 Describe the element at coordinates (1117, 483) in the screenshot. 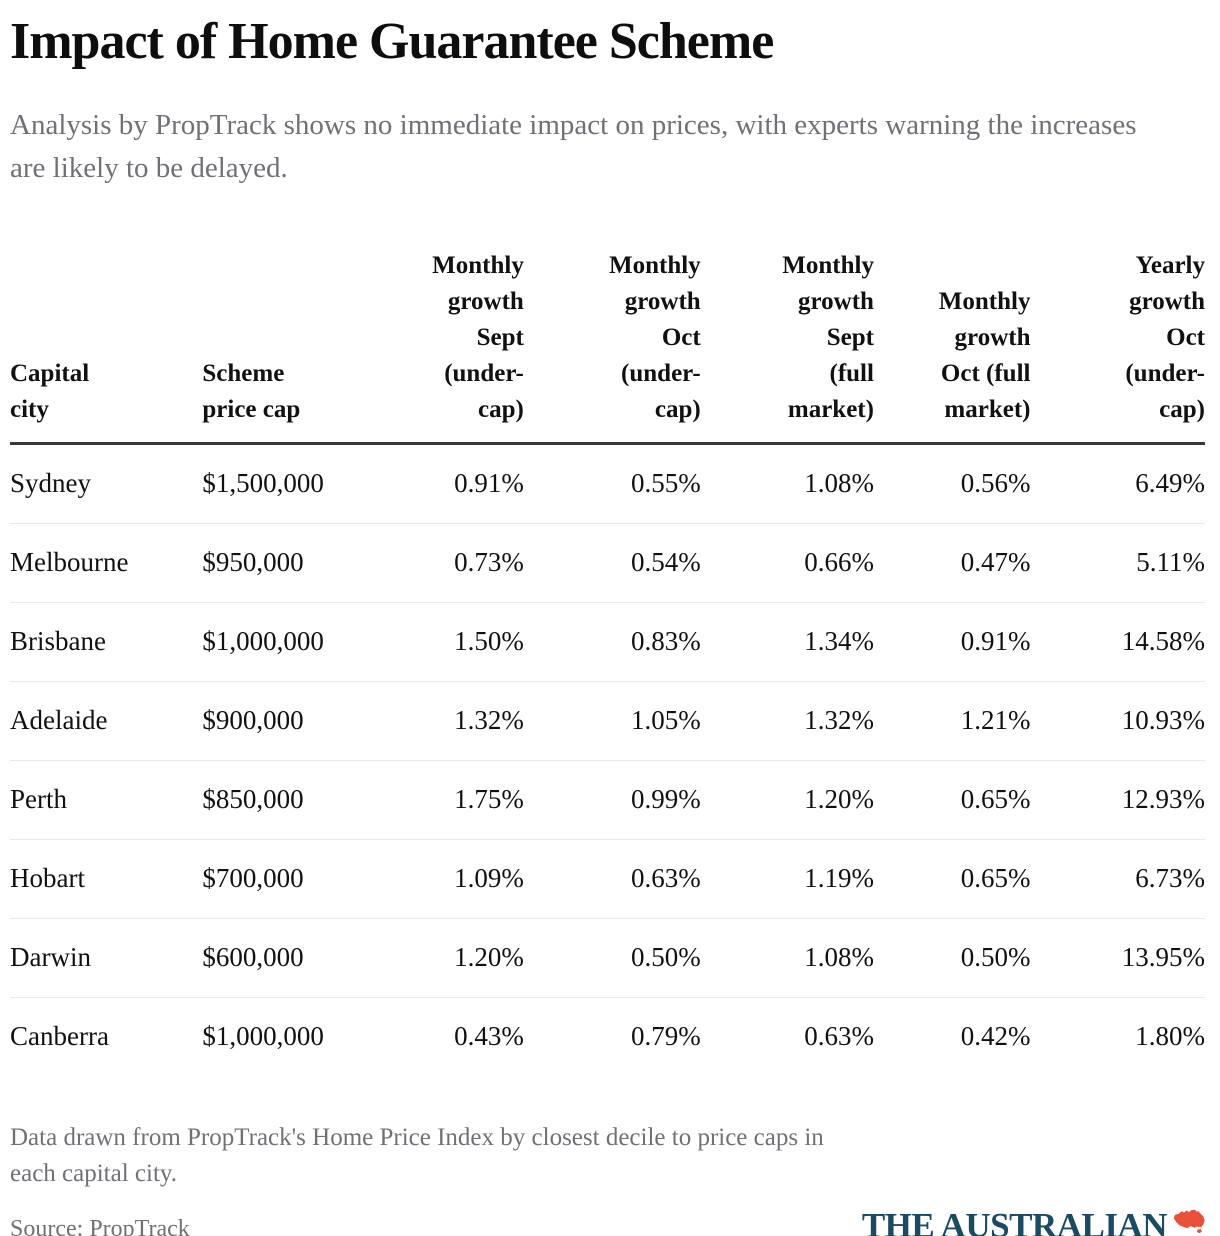

I see `growth-cell: 6.49%` at that location.